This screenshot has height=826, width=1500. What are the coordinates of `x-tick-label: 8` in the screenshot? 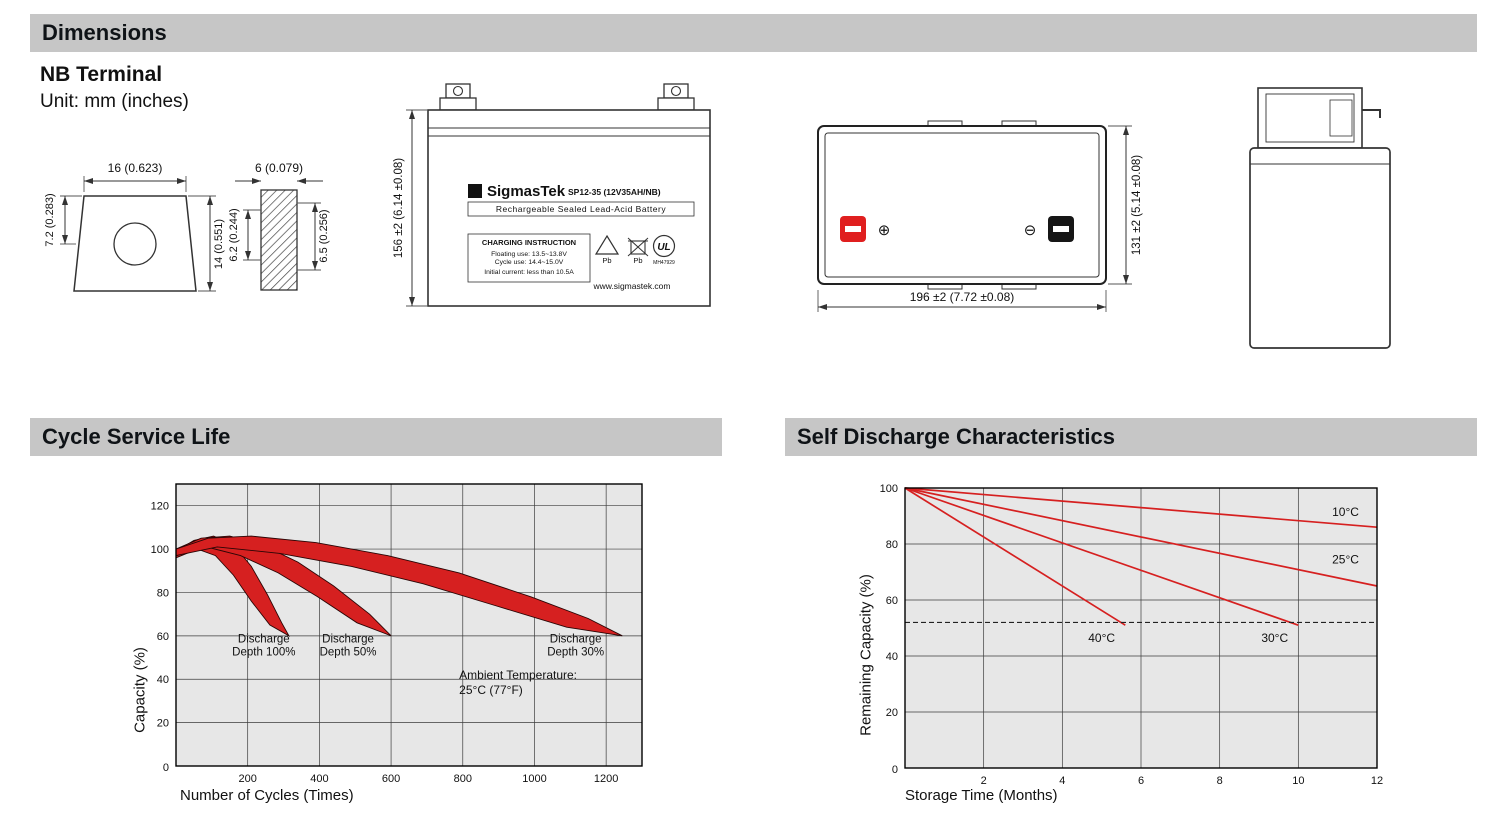 It's located at (1220, 781).